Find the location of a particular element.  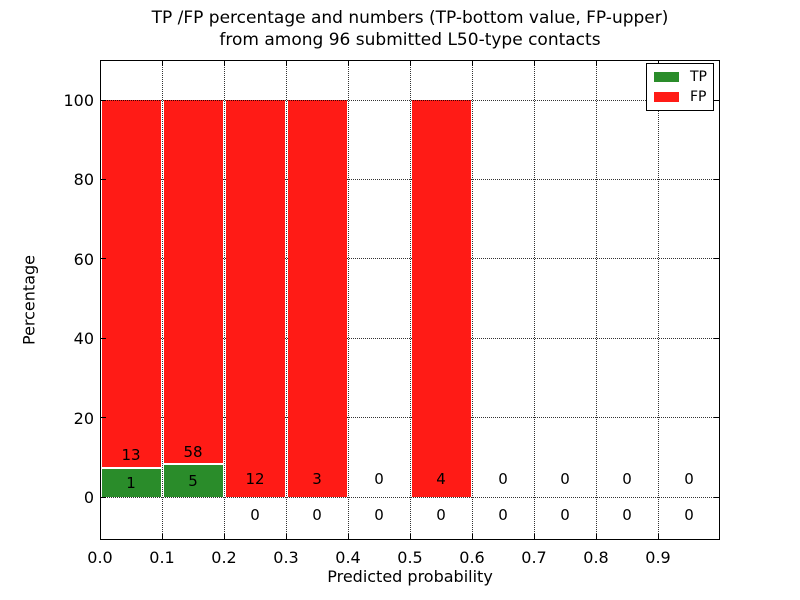

bar-count-label-fp: 13 is located at coordinates (131, 455).